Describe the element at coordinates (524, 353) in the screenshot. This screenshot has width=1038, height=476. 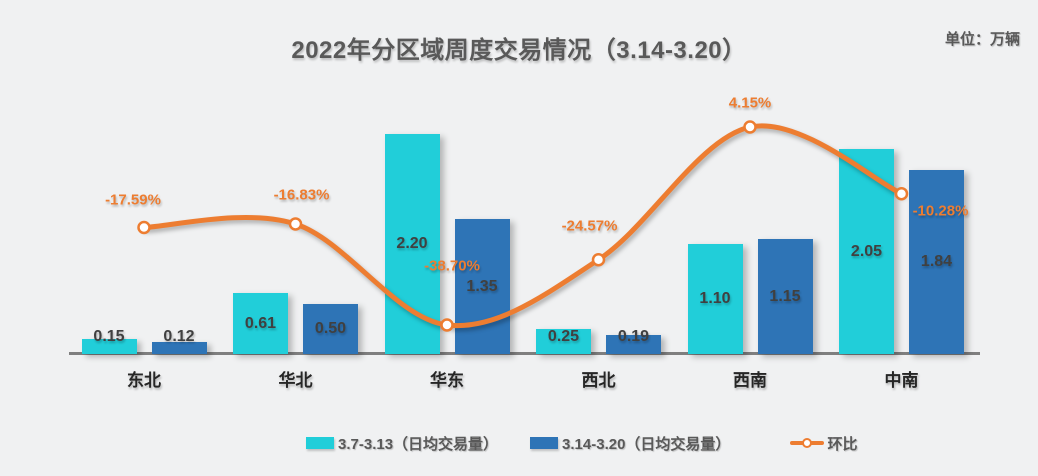
I see `x-axis-line` at that location.